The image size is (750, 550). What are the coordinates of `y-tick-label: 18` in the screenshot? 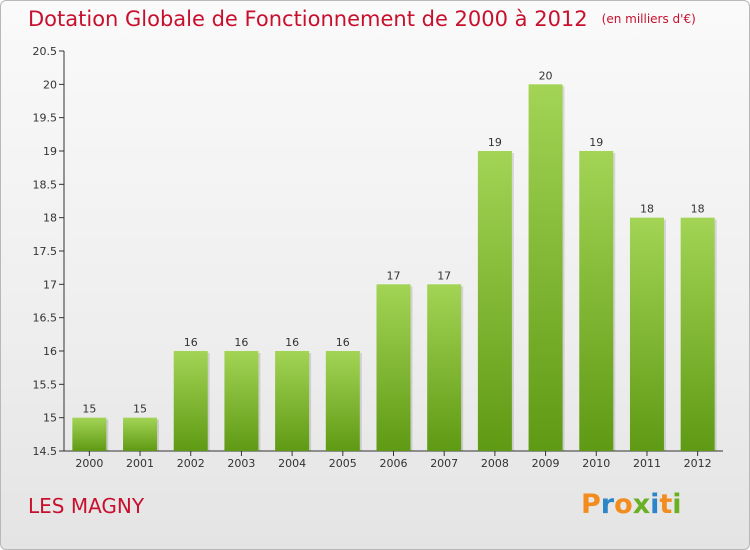 It's located at (50, 218).